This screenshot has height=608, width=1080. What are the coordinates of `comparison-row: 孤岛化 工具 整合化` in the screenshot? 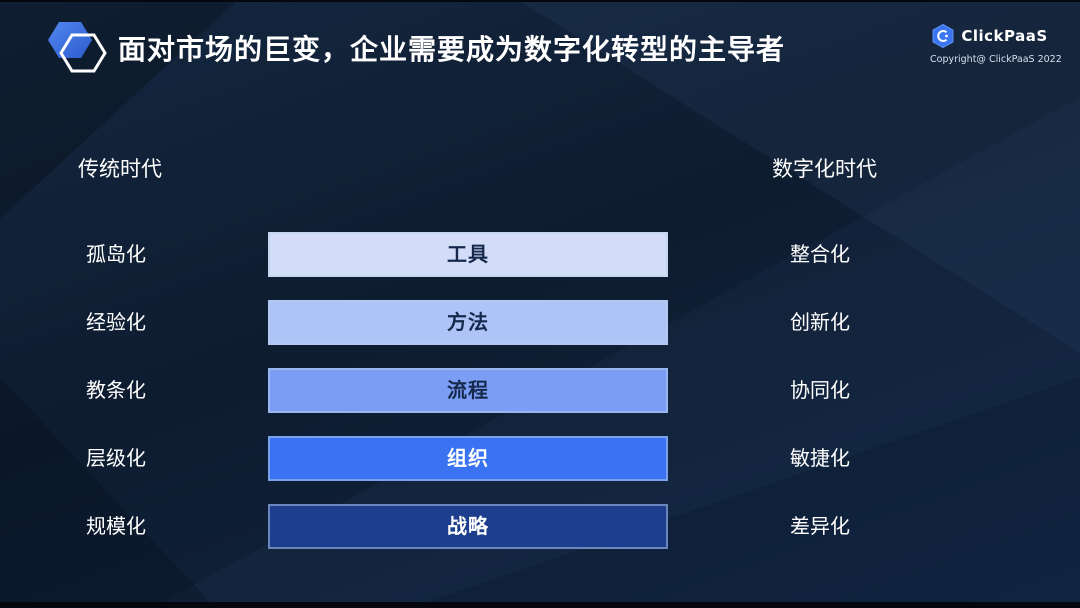 It's located at (540, 254).